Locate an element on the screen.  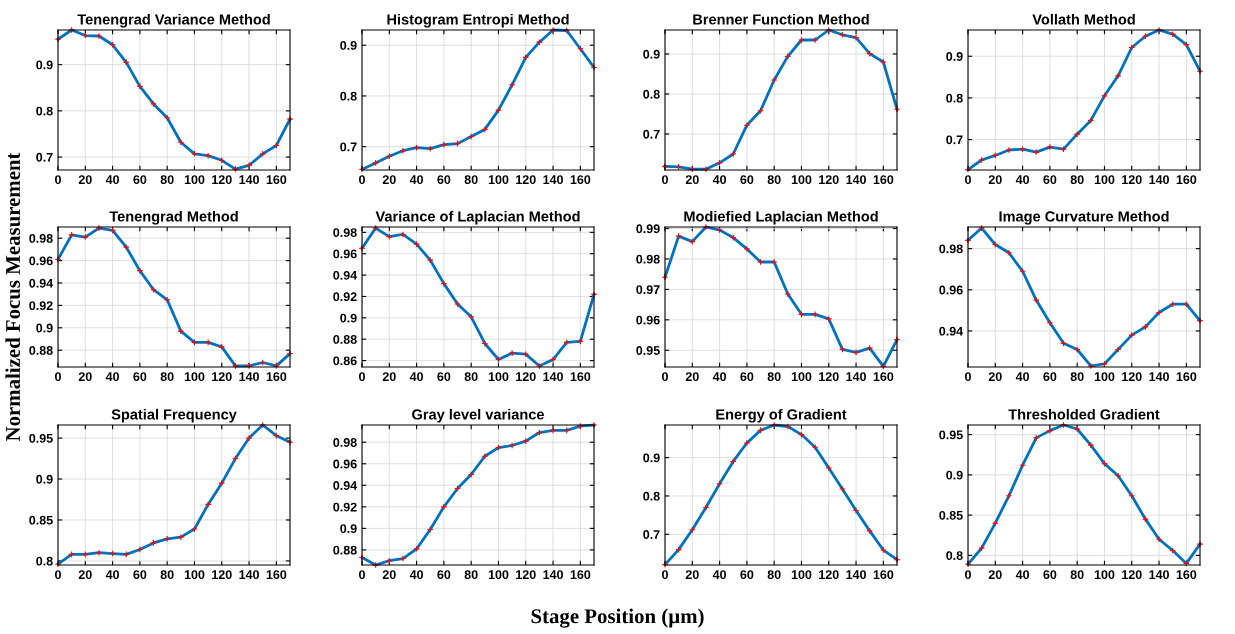
y-tick-label: 0.86 is located at coordinates (345, 361).